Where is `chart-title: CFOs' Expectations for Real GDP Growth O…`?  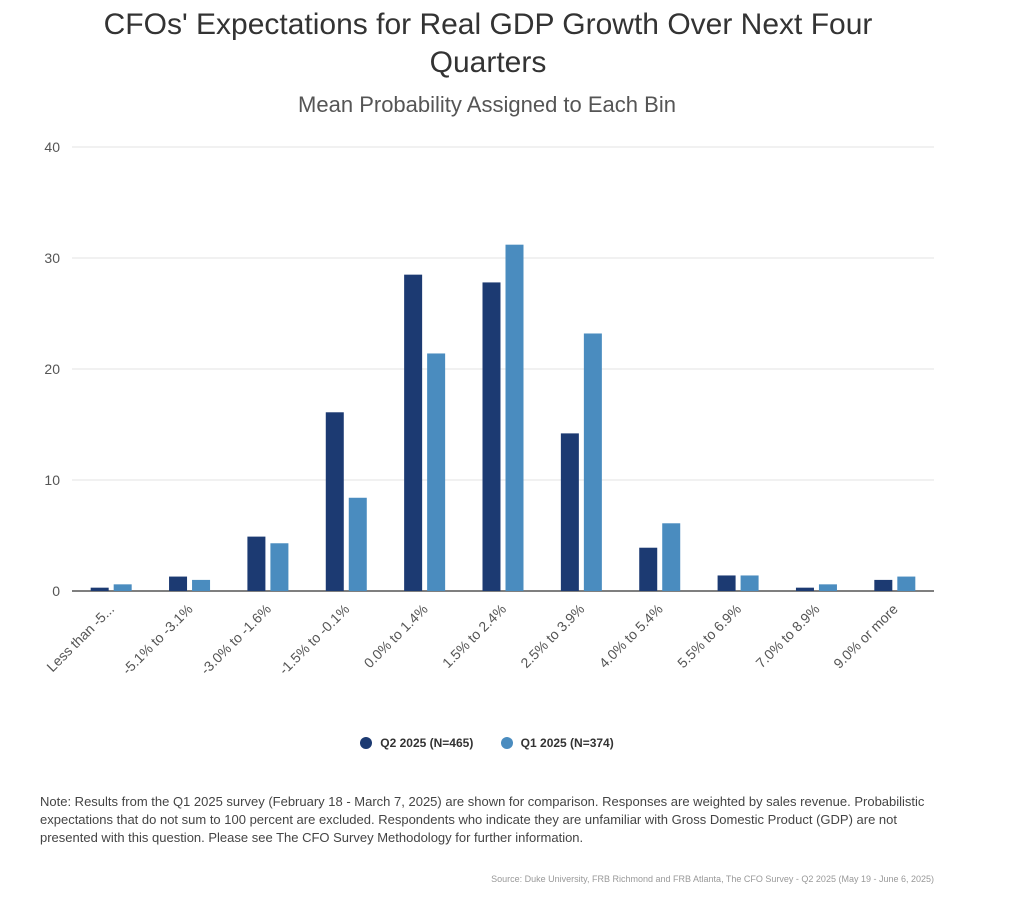
chart-title: CFOs' Expectations for Real GDP Growth O… is located at coordinates (488, 43).